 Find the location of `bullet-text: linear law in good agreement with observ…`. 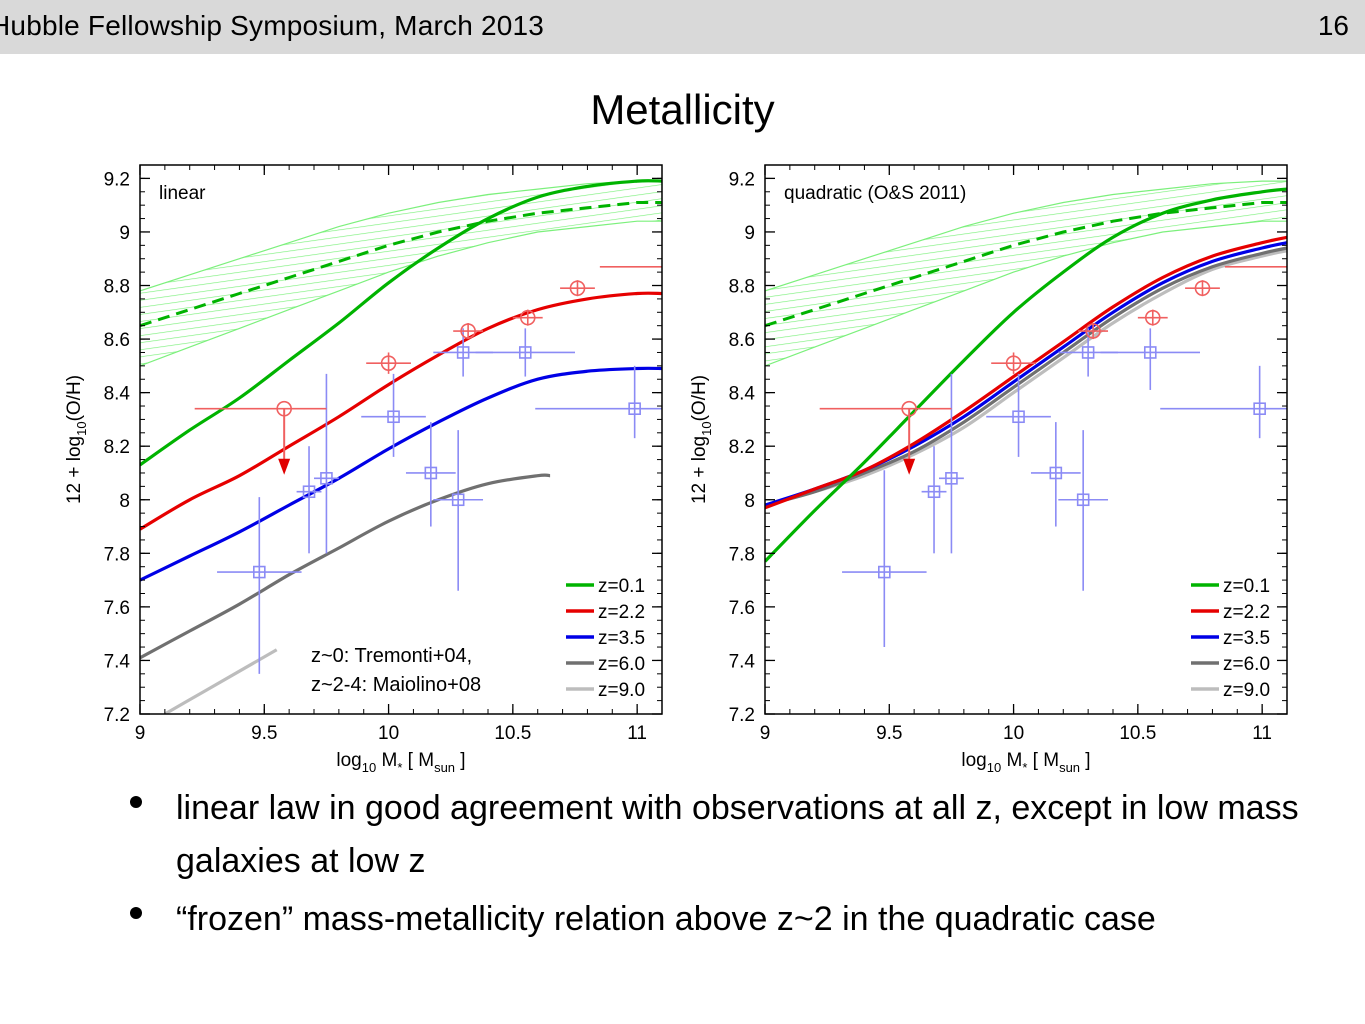

bullet-text: linear law in good agreement with observ… is located at coordinates (737, 834).